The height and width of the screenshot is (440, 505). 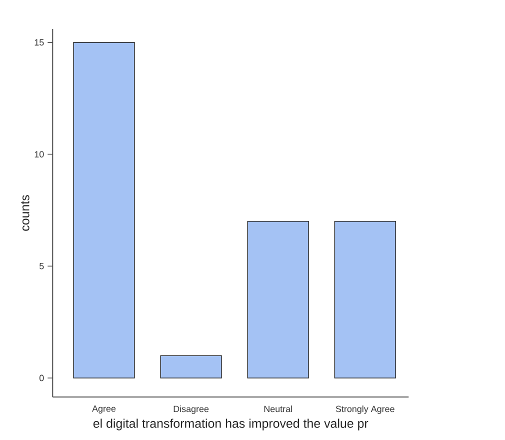 What do you see at coordinates (25, 213) in the screenshot?
I see `y-axis-title: counts` at bounding box center [25, 213].